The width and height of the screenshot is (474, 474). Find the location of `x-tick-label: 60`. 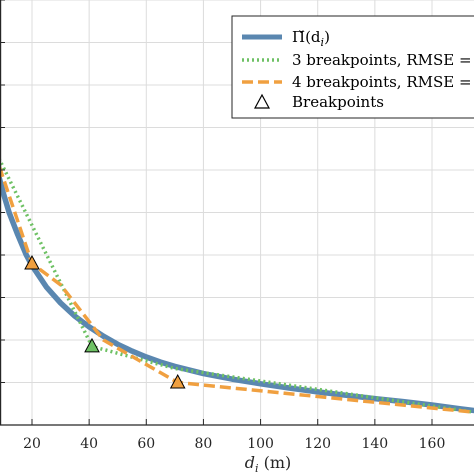

x-tick-label: 60 is located at coordinates (146, 444).